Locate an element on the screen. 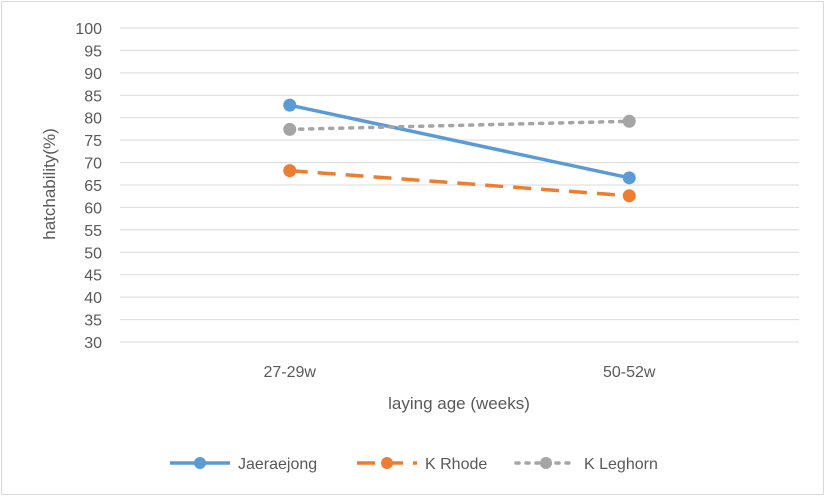  y-tick-label: 60 is located at coordinates (93, 208).